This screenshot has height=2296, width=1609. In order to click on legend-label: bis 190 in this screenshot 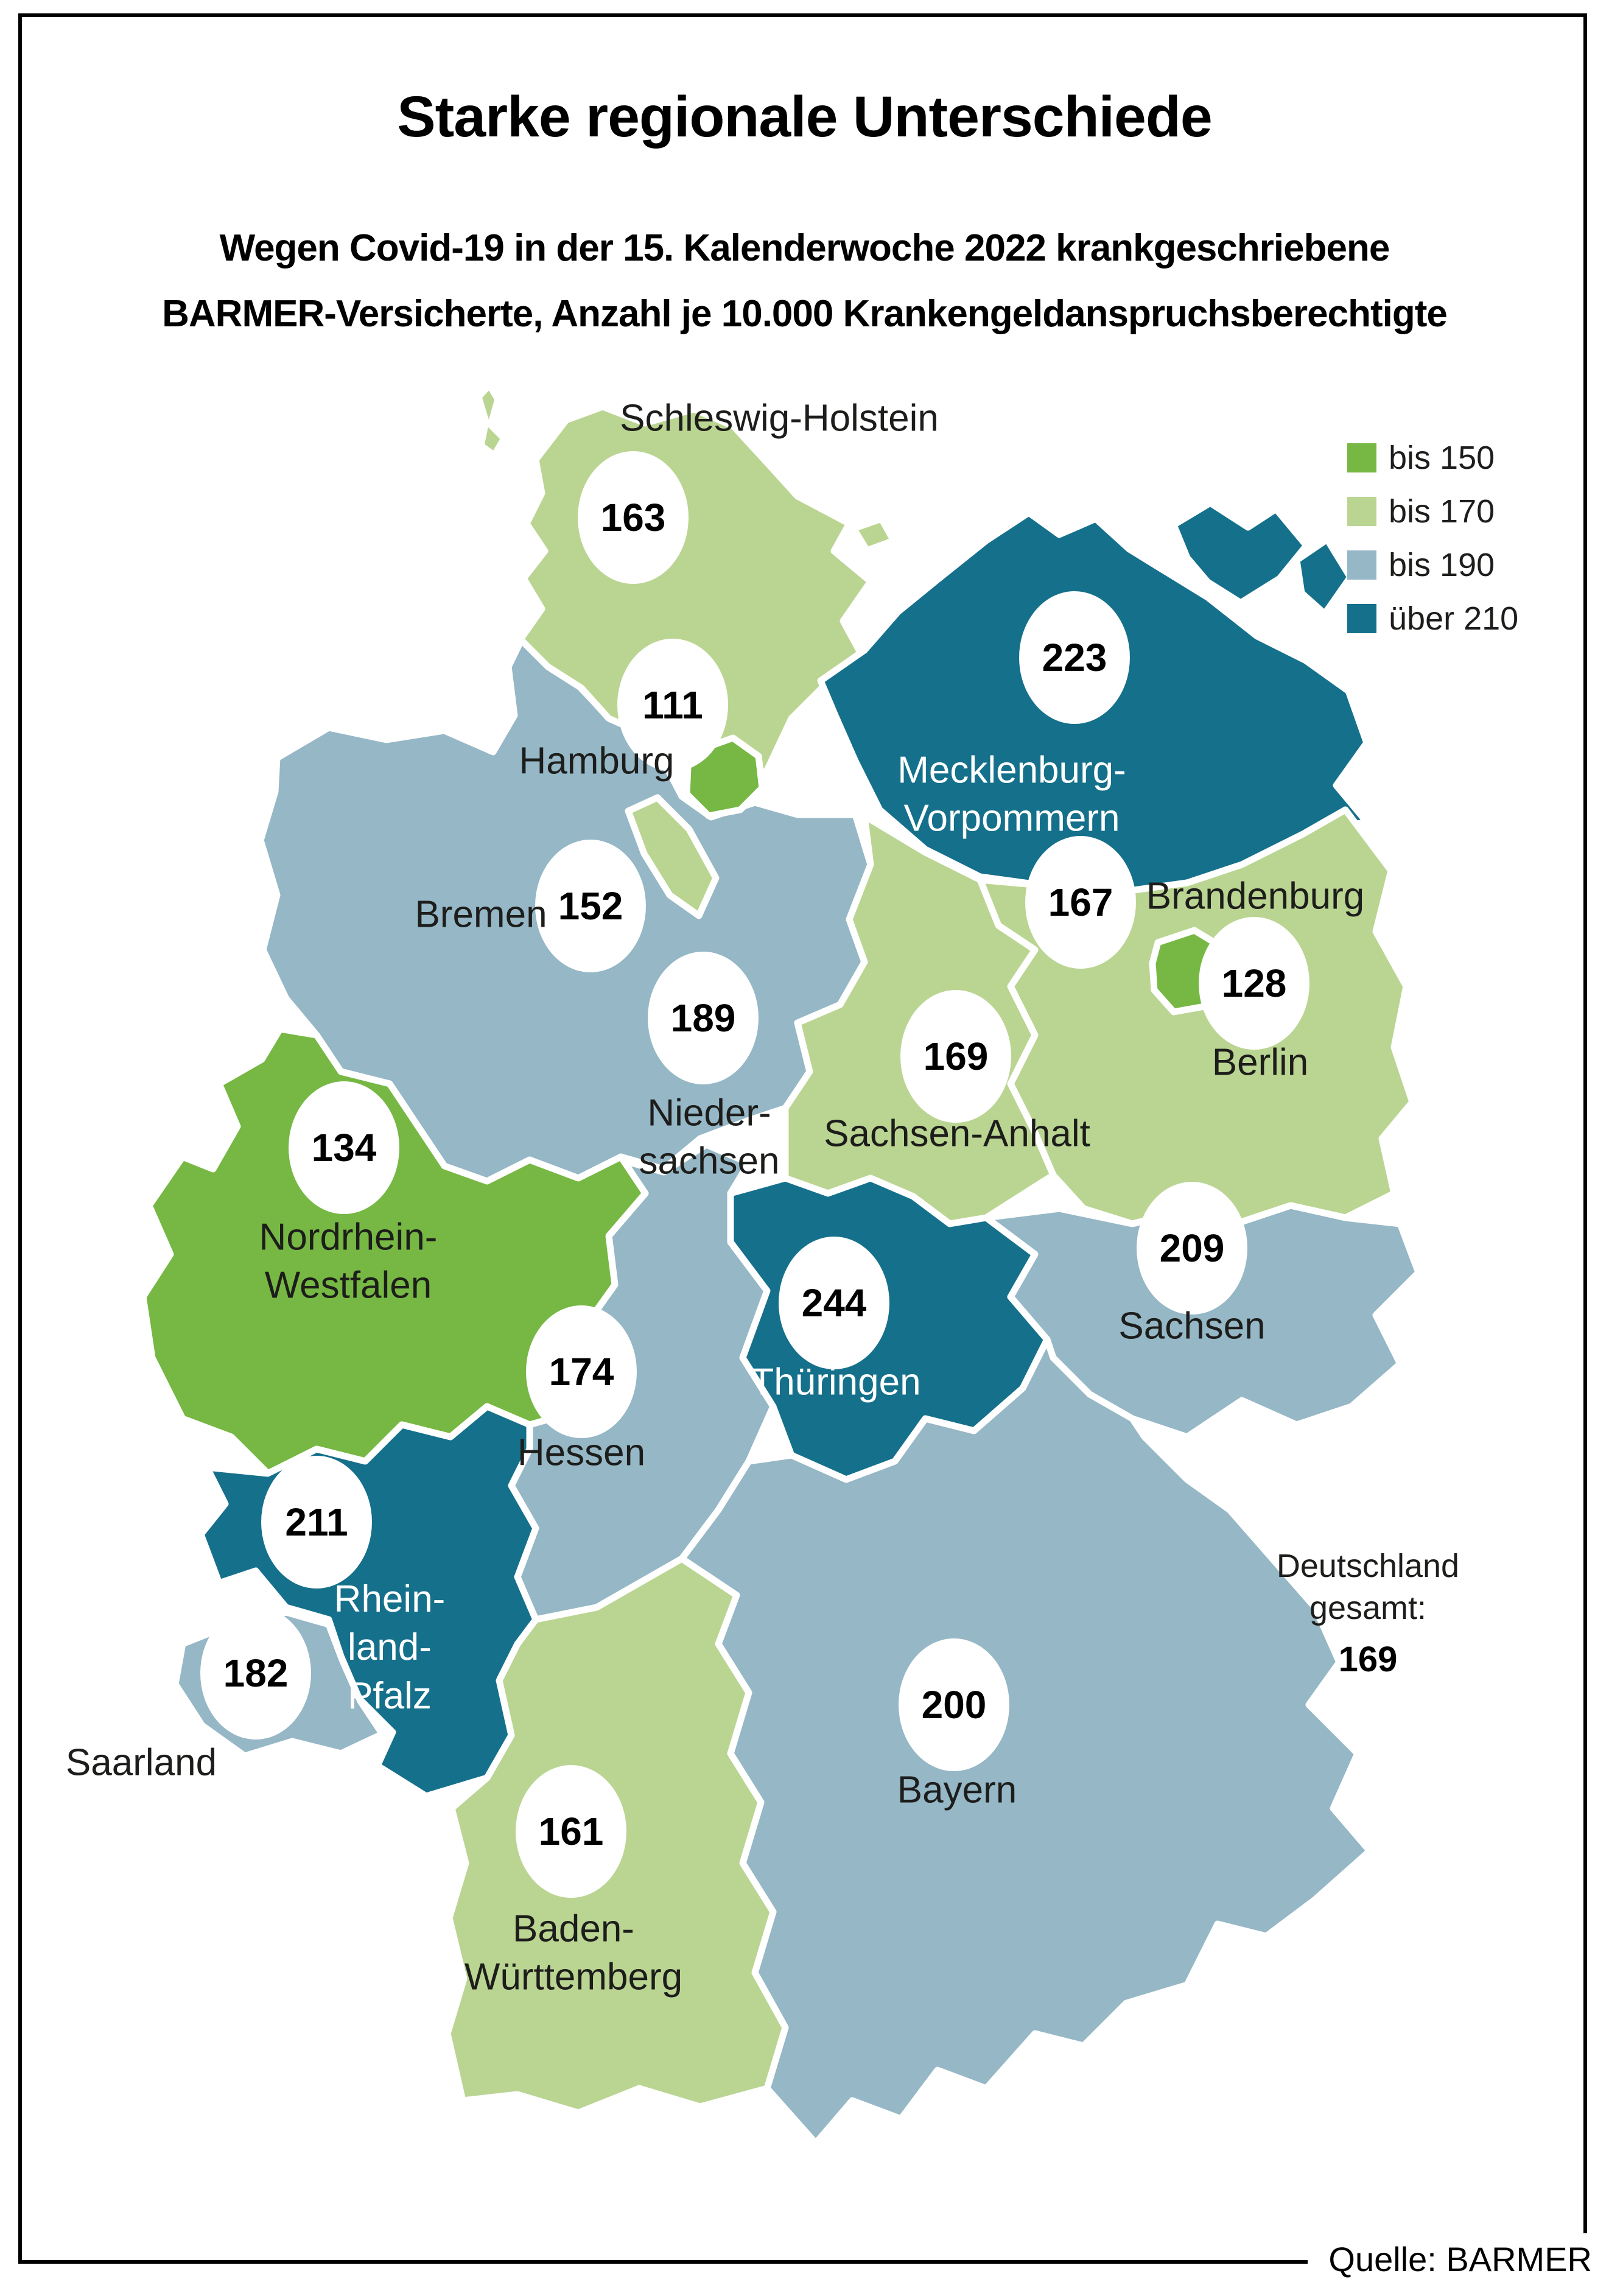, I will do `click(1442, 565)`.